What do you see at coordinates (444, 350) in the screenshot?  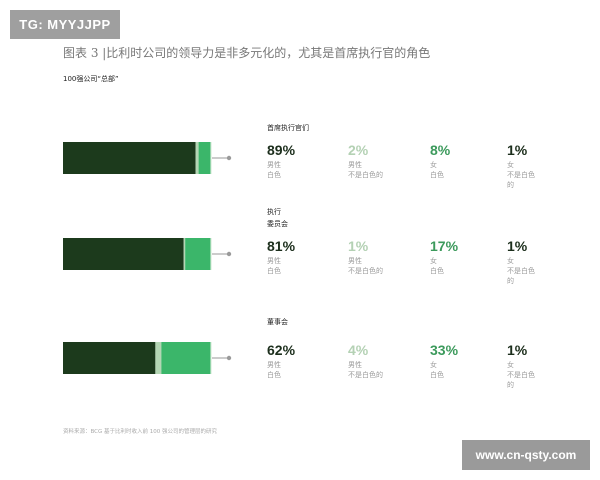 I see `stat-value: 33%` at bounding box center [444, 350].